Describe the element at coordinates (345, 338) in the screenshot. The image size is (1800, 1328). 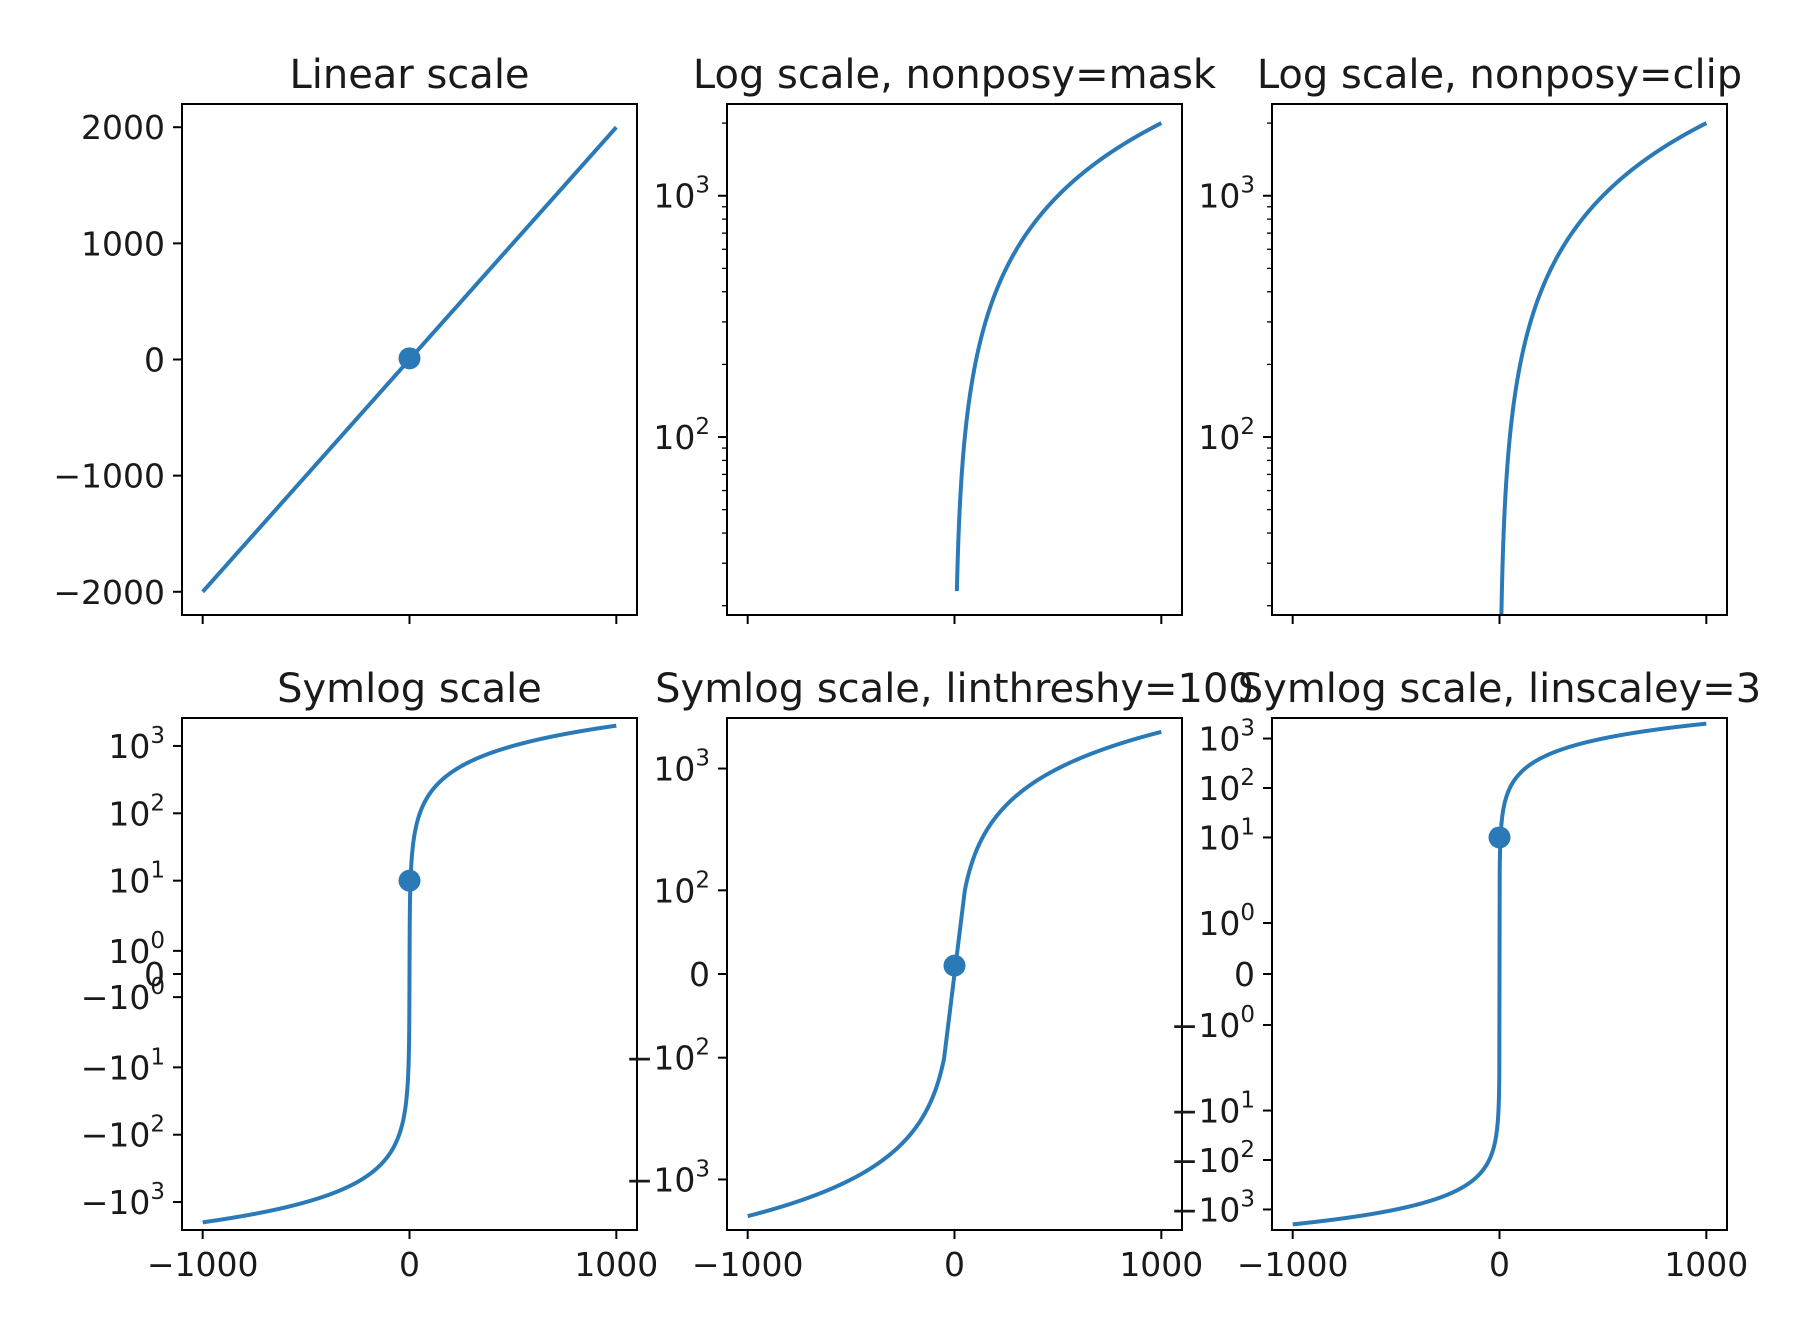
I see `panel-1: Linear scale 2000 1000 0 −1000 −2000` at that location.